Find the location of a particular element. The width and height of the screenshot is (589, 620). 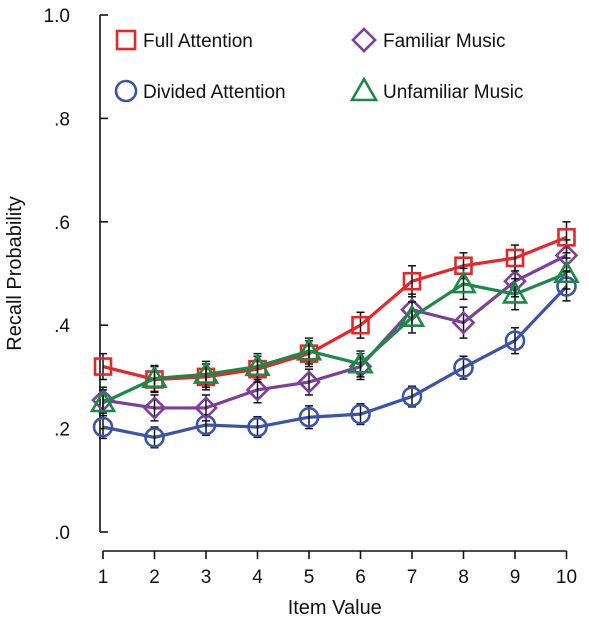

y-tick-label: .6 is located at coordinates (62, 223).